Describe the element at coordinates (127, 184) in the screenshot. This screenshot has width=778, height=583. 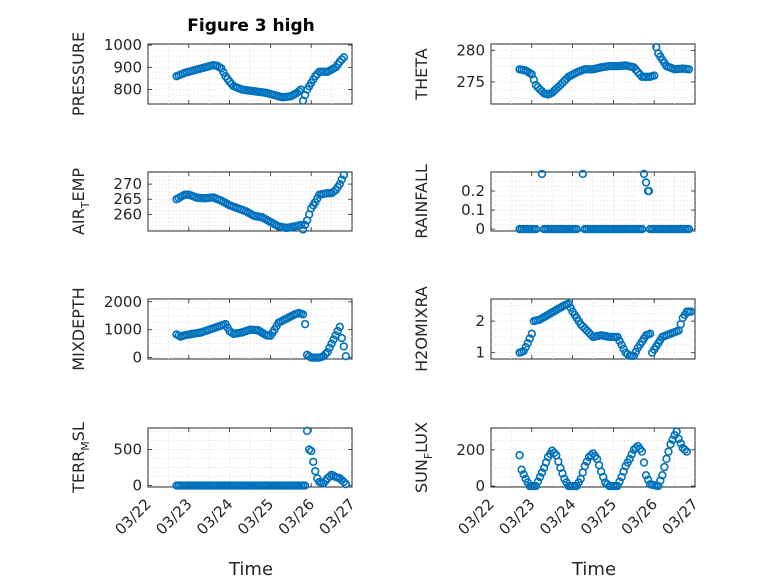
I see `y-tick-label: 270` at that location.